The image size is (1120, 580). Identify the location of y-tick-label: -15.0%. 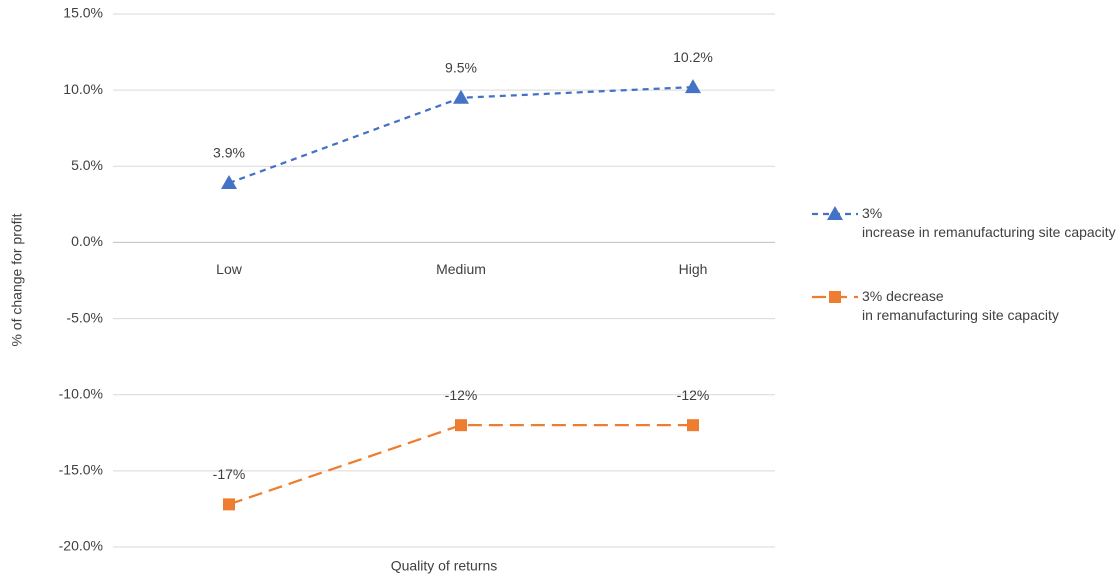
(81, 470).